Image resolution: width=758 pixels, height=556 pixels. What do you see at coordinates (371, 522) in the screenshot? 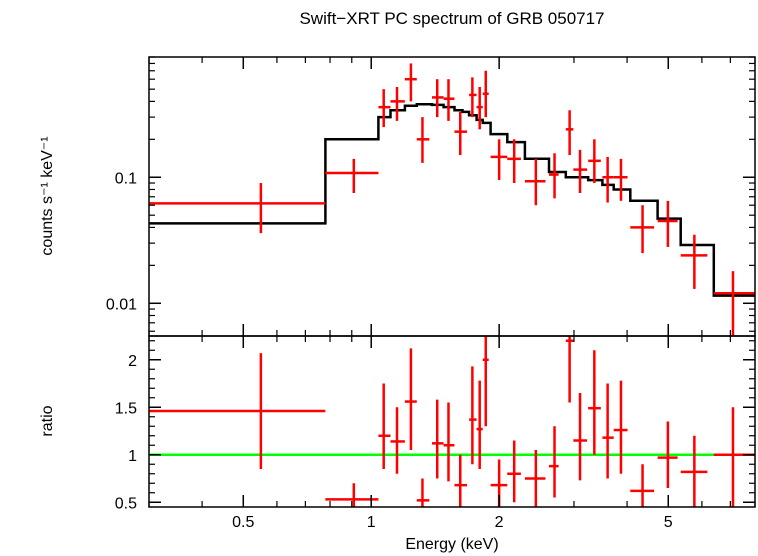
I see `x-tick-label: 1` at bounding box center [371, 522].